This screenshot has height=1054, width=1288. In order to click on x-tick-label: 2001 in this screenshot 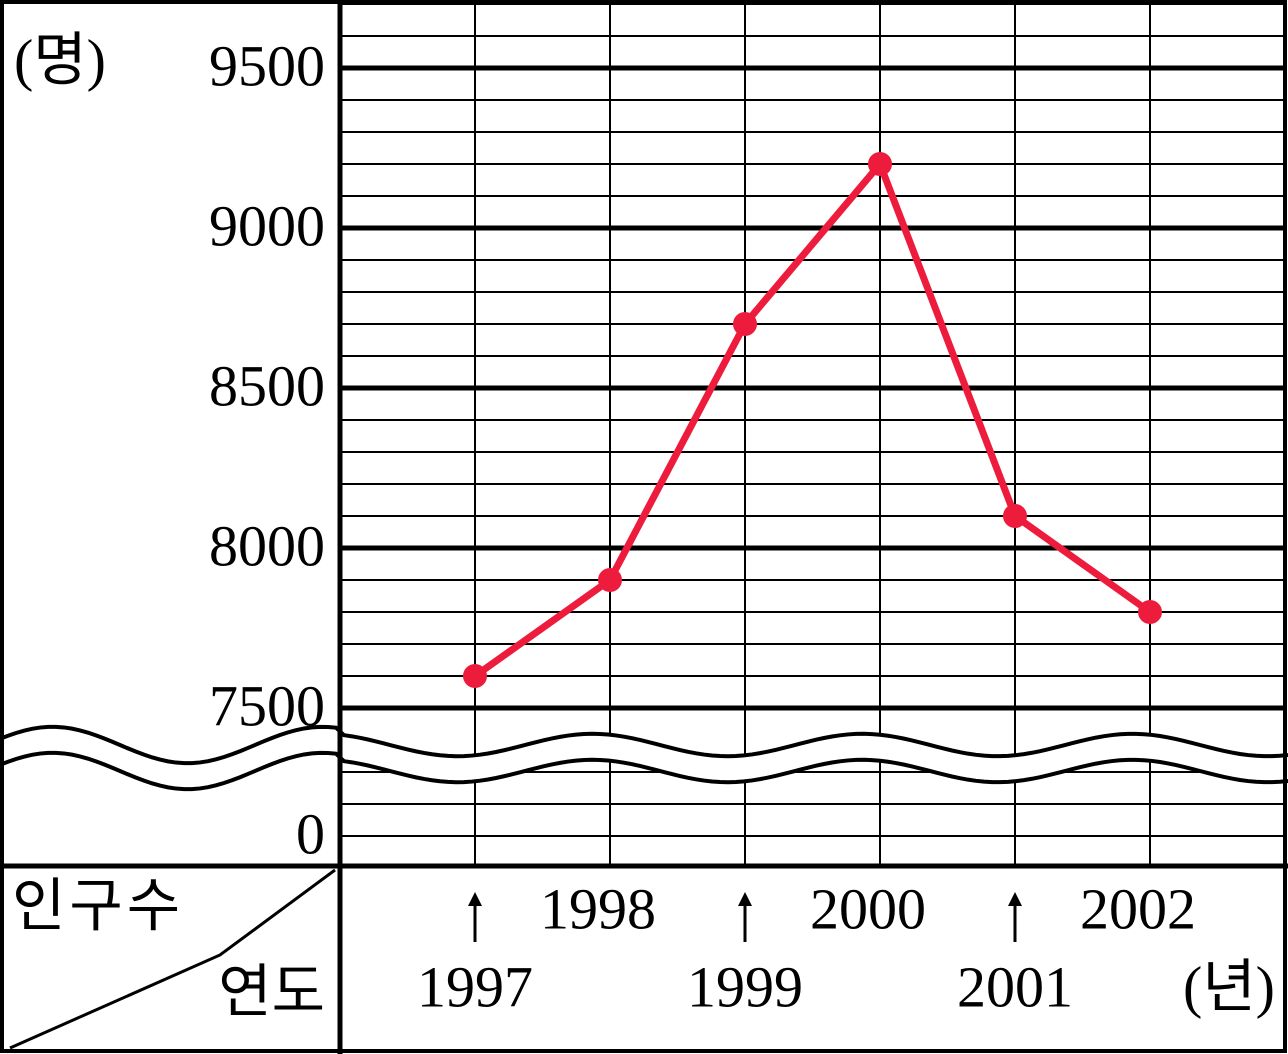, I will do `click(1015, 986)`.